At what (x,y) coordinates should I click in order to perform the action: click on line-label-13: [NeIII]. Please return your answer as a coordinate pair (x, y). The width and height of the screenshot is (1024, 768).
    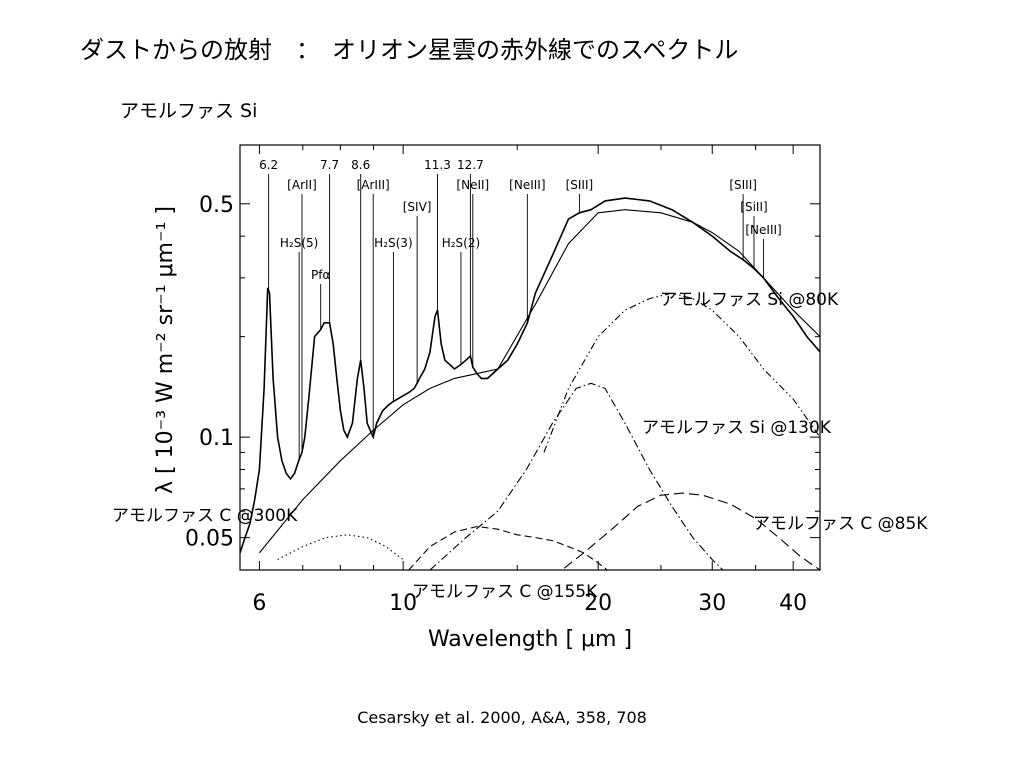
    Looking at the image, I should click on (763, 230).